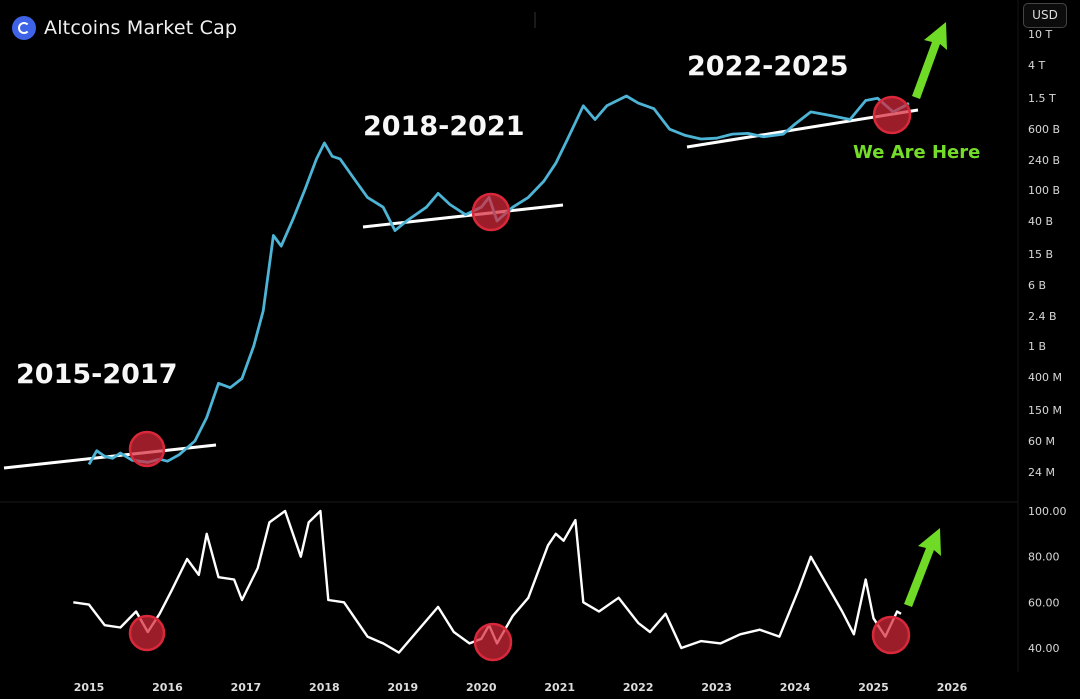 The height and width of the screenshot is (699, 1080). What do you see at coordinates (1044, 602) in the screenshot?
I see `y-tick-label: 60.00` at bounding box center [1044, 602].